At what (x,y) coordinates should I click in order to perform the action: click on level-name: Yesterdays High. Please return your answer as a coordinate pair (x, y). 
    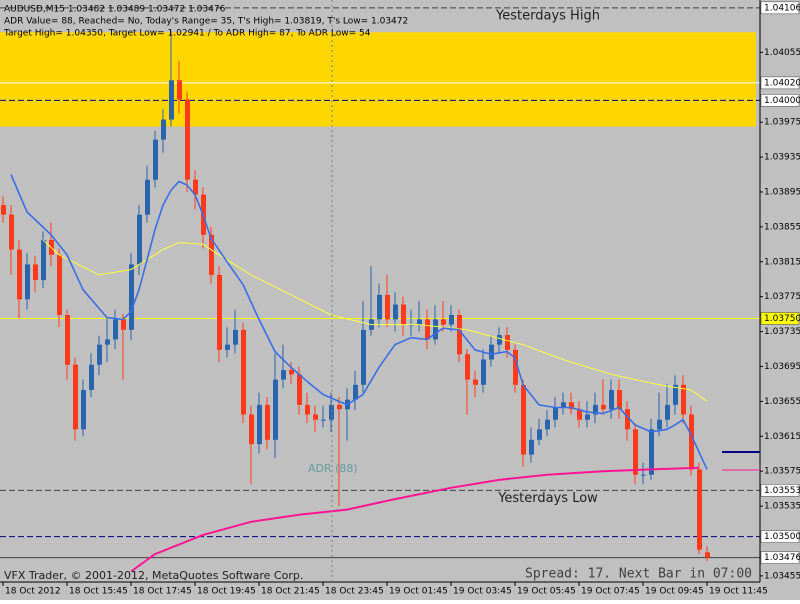
    Looking at the image, I should click on (547, 15).